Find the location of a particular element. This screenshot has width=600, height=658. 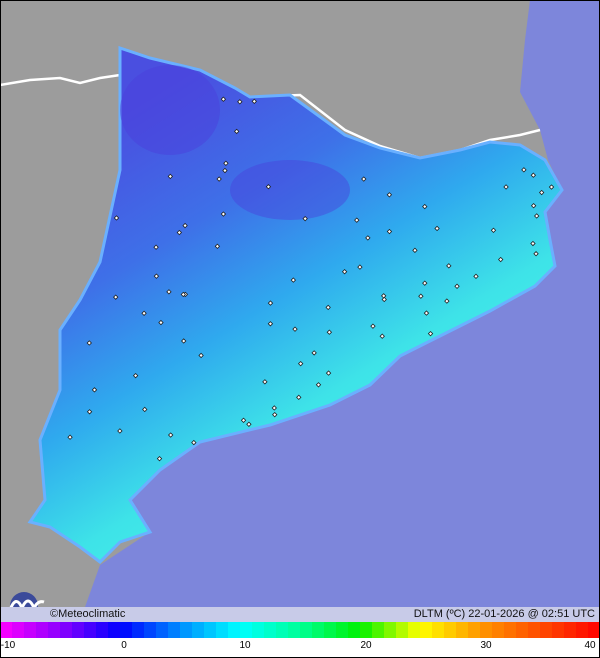

timestamp-text: DLTM (ºC) 22-01-2026 @ 02:51 UTC is located at coordinates (504, 614).